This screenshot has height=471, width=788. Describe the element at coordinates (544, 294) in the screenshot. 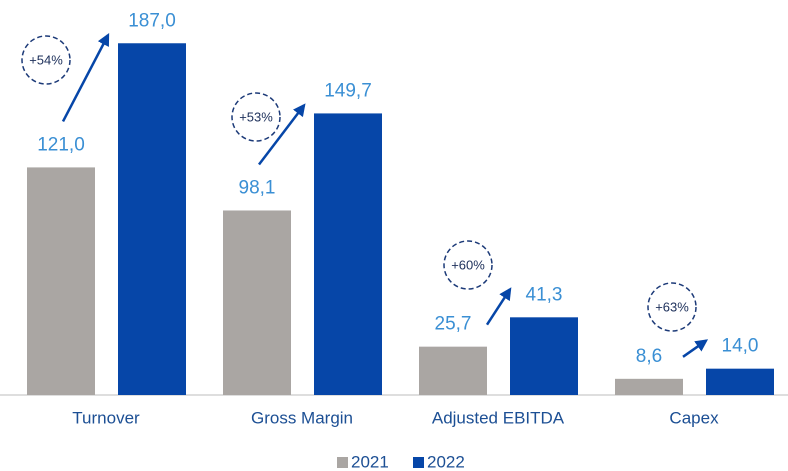

I see `value-label: 41,3` at that location.